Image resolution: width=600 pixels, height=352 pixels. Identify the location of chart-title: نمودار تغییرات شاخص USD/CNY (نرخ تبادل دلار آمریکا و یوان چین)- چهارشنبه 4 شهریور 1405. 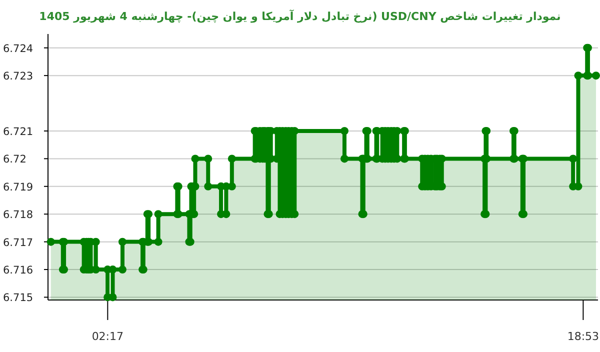
(300, 16).